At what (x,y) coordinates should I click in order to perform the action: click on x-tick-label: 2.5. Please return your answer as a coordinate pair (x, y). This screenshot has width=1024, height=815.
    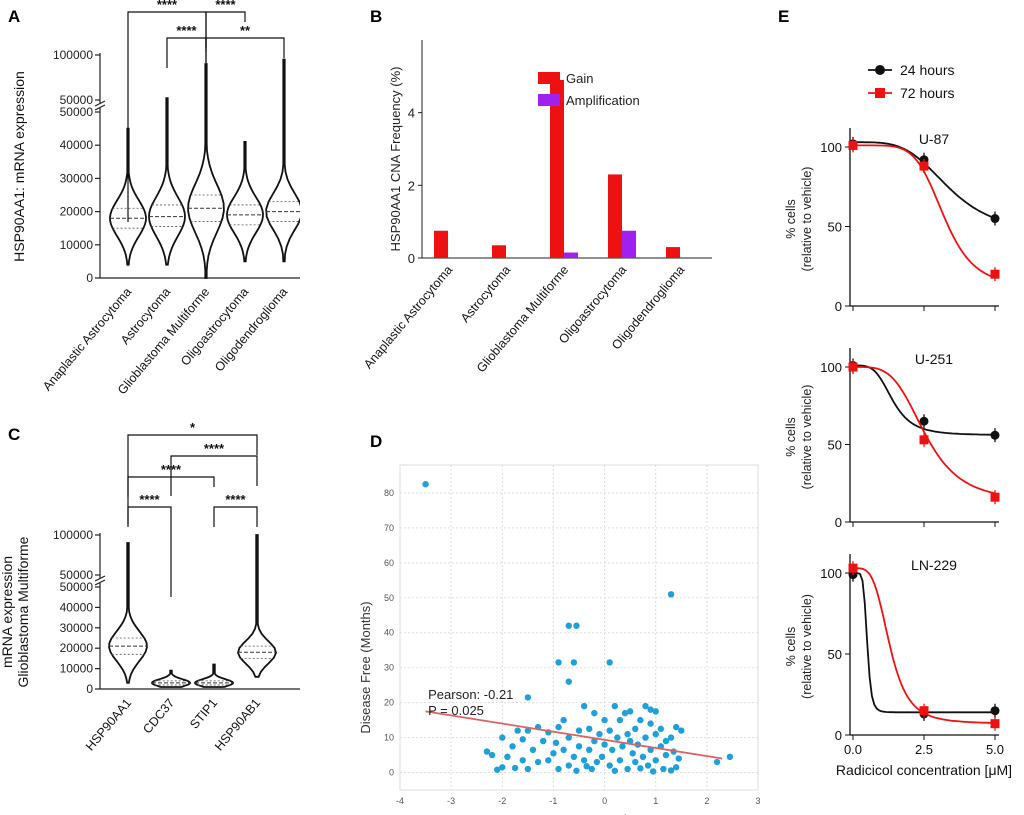
    Looking at the image, I should click on (924, 749).